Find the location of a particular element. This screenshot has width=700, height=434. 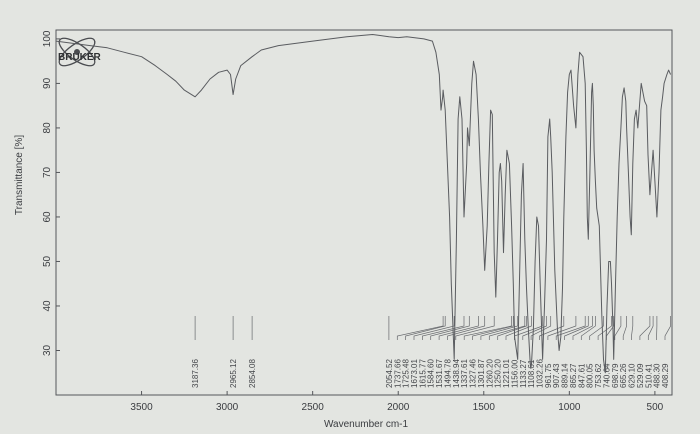

peak-label: 408.29 is located at coordinates (665, 375).